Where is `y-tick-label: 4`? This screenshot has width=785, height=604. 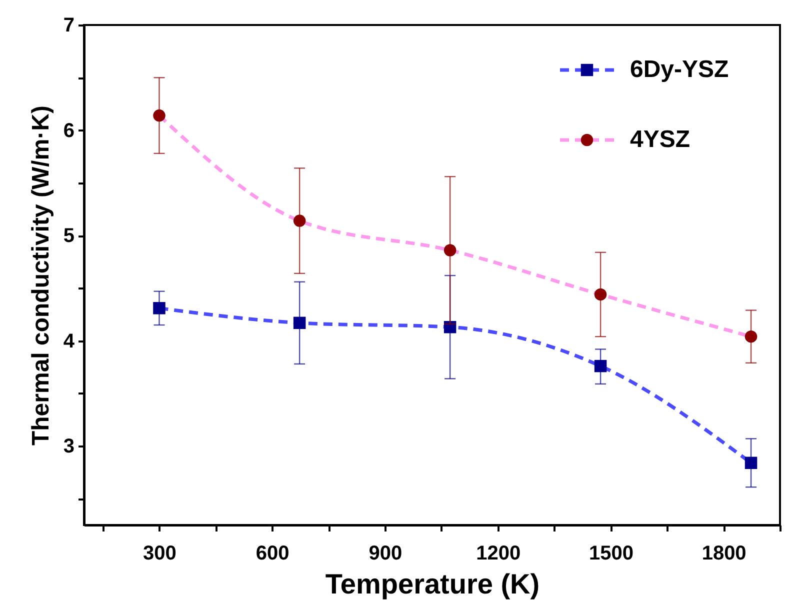 y-tick-label: 4 is located at coordinates (69, 341).